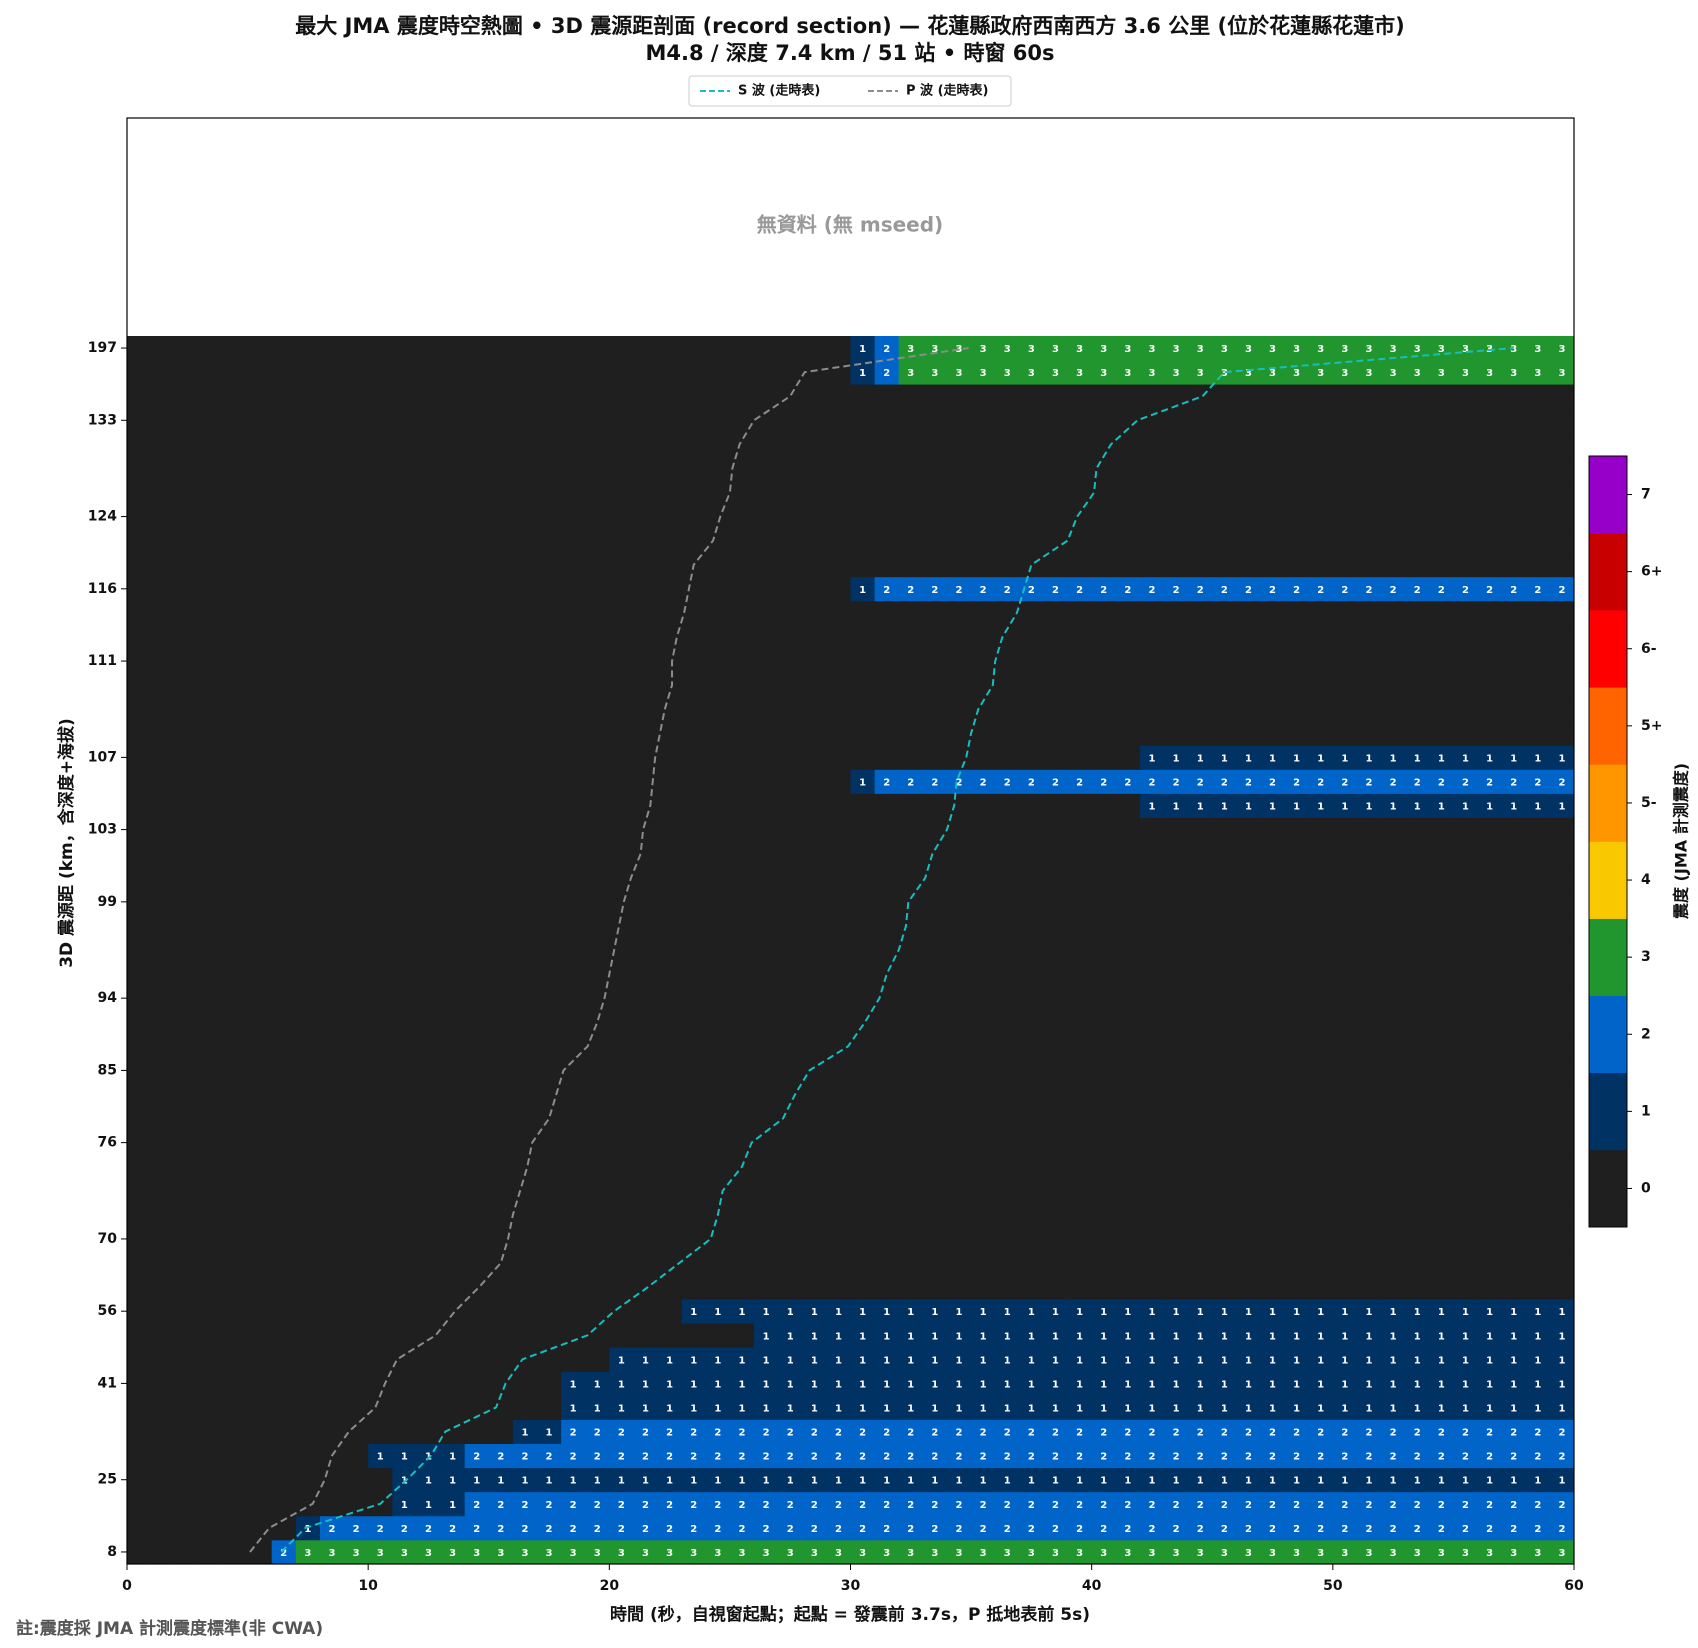 The image size is (1698, 1648). Describe the element at coordinates (1681, 841) in the screenshot. I see `colorbar-label: 震度 (JMA 計測震度)` at that location.